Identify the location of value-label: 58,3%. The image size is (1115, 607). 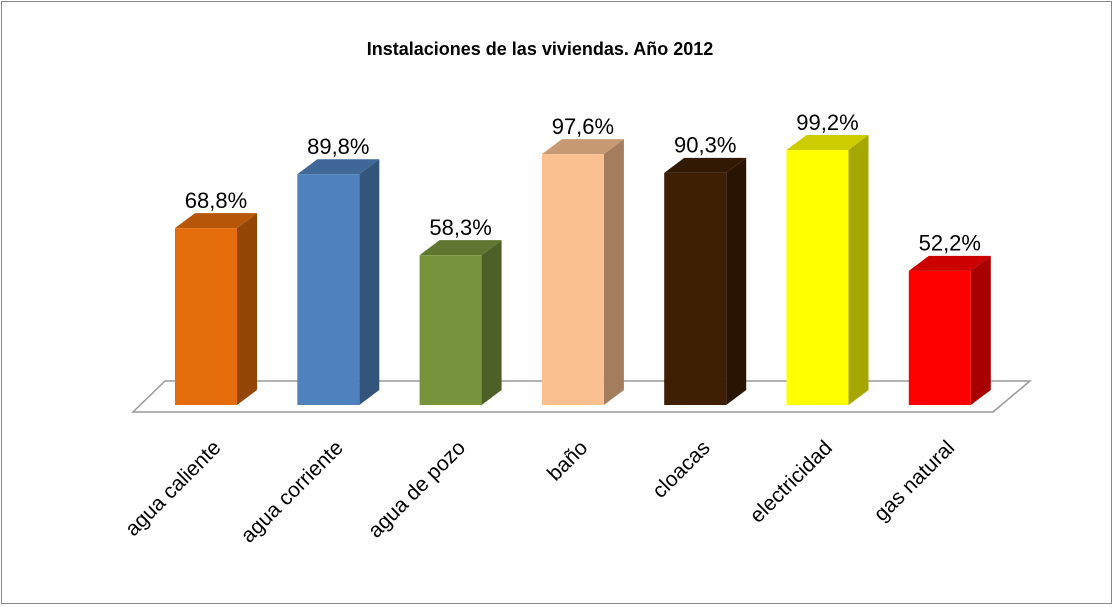
(460, 227).